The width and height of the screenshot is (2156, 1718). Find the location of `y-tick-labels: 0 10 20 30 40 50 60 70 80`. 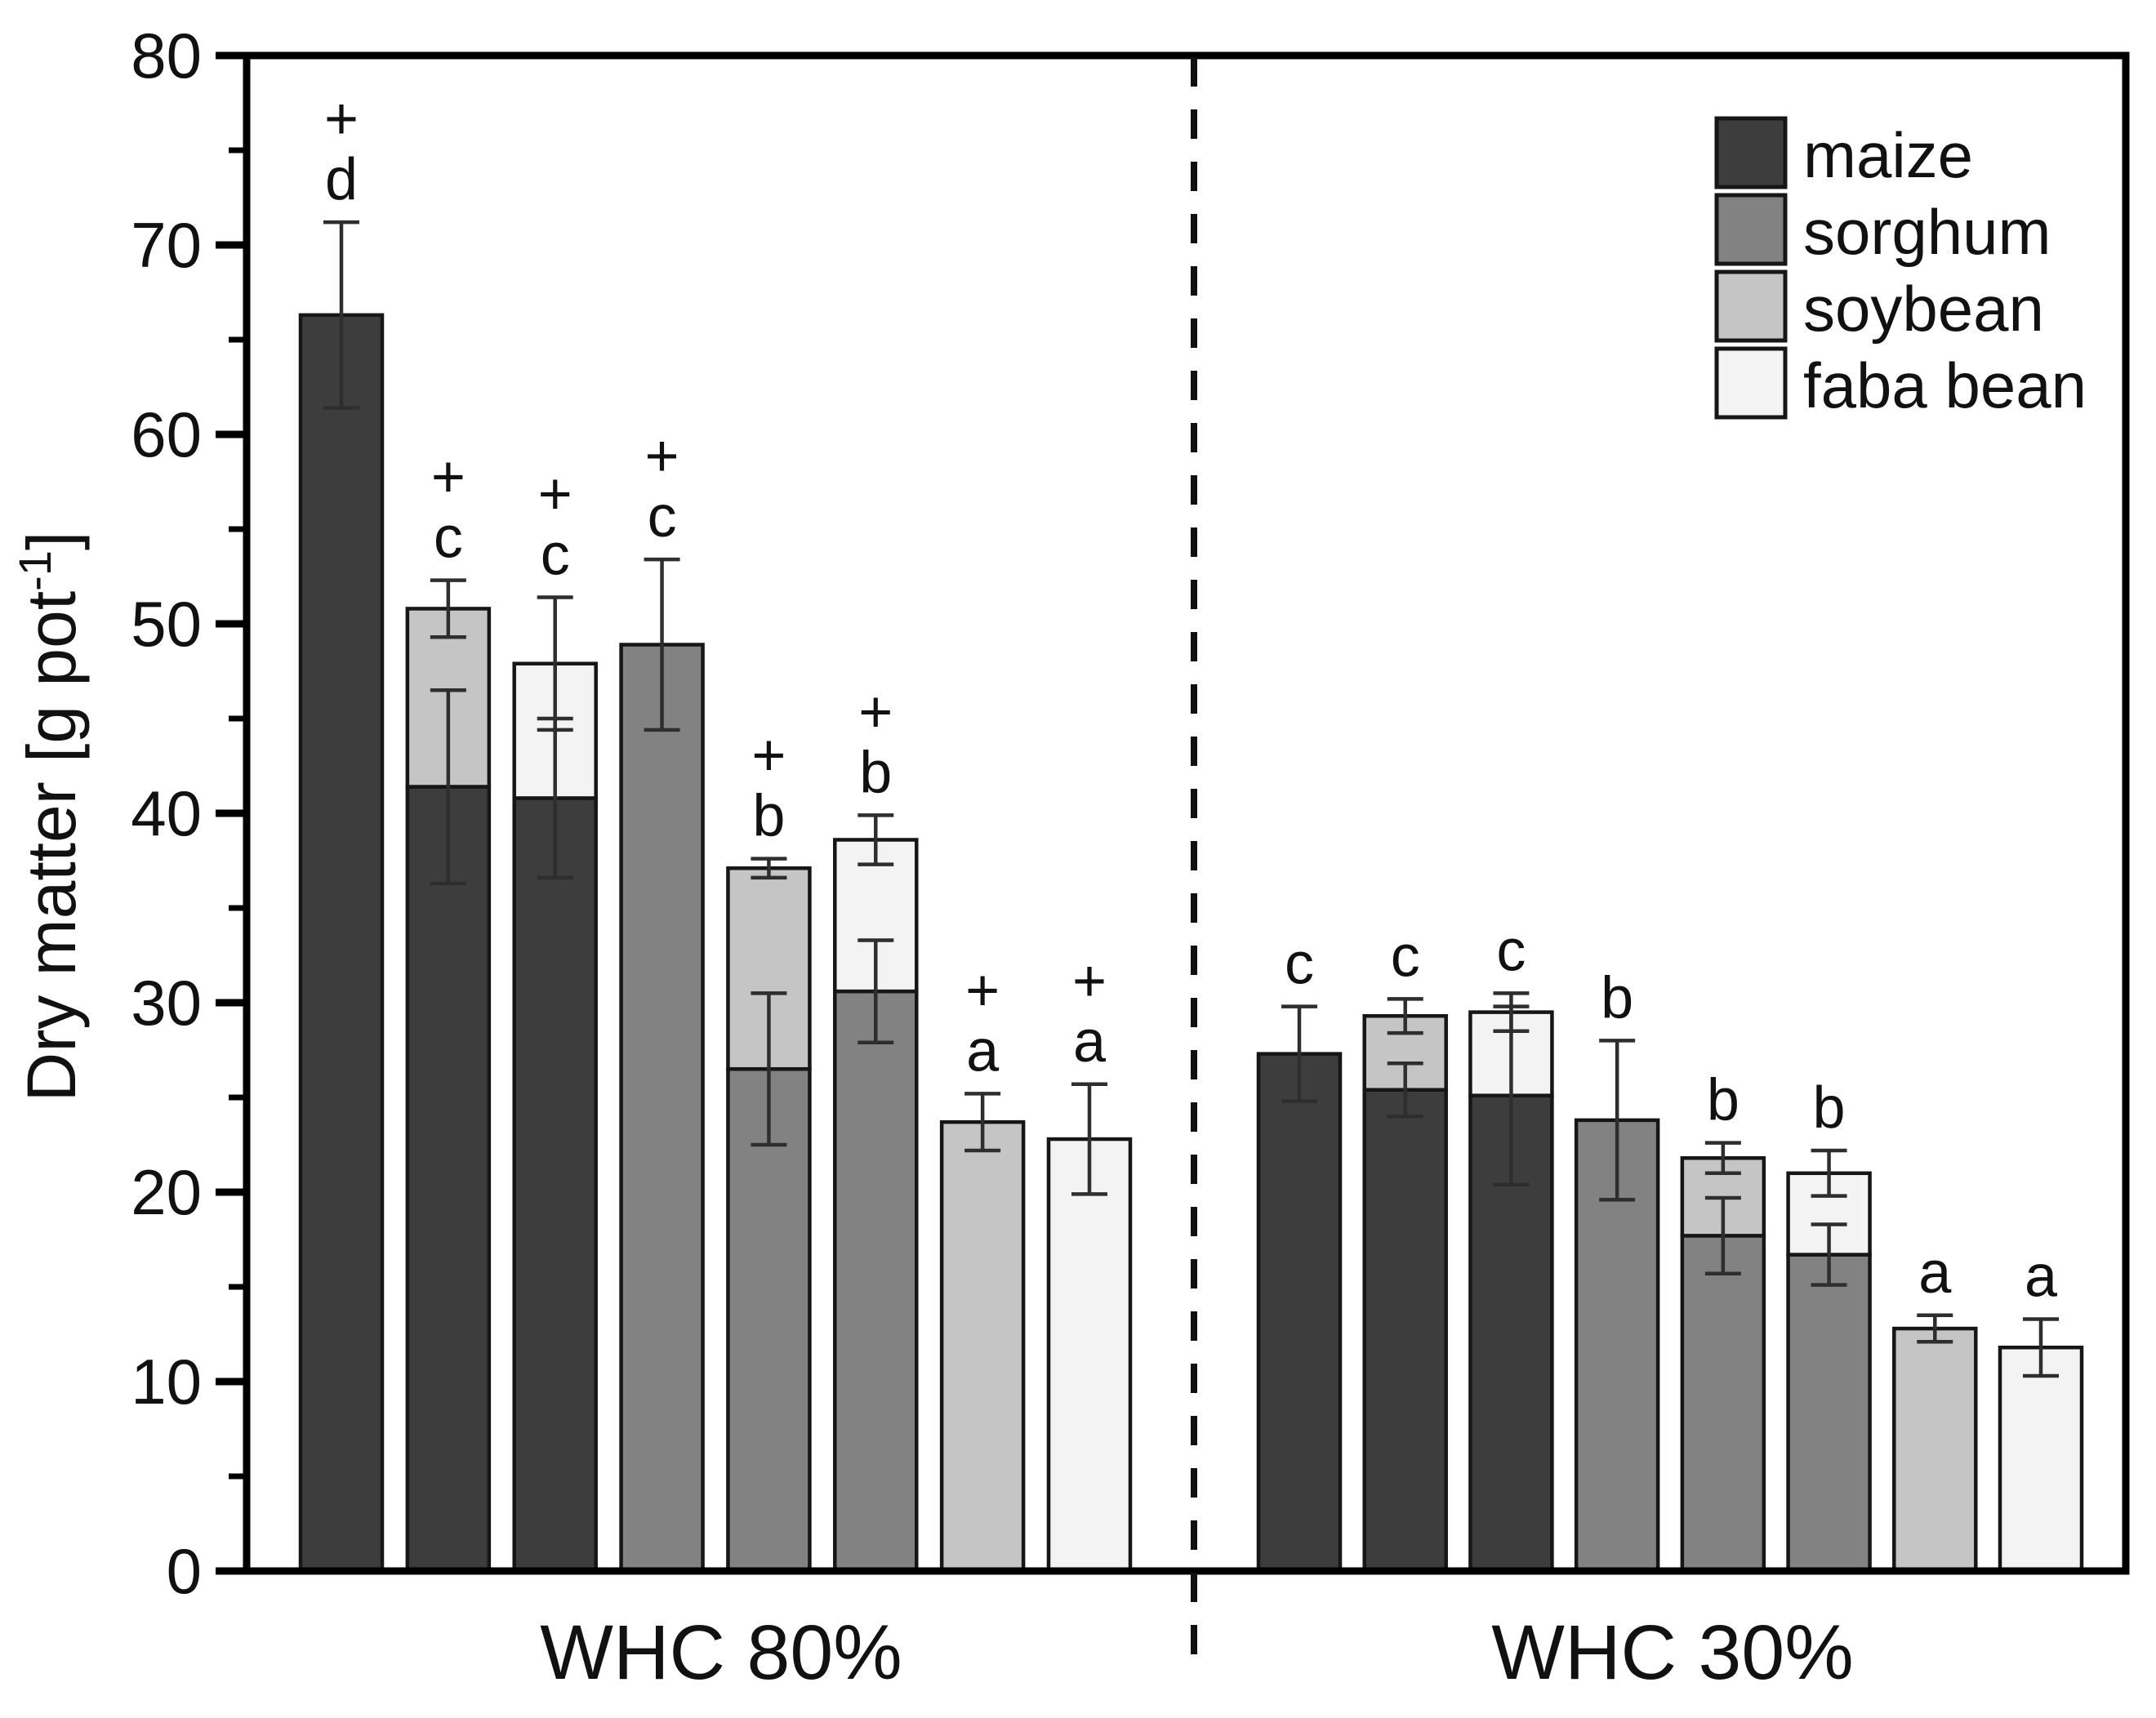

y-tick-labels: 0 10 20 30 40 50 60 70 80 is located at coordinates (166, 813).